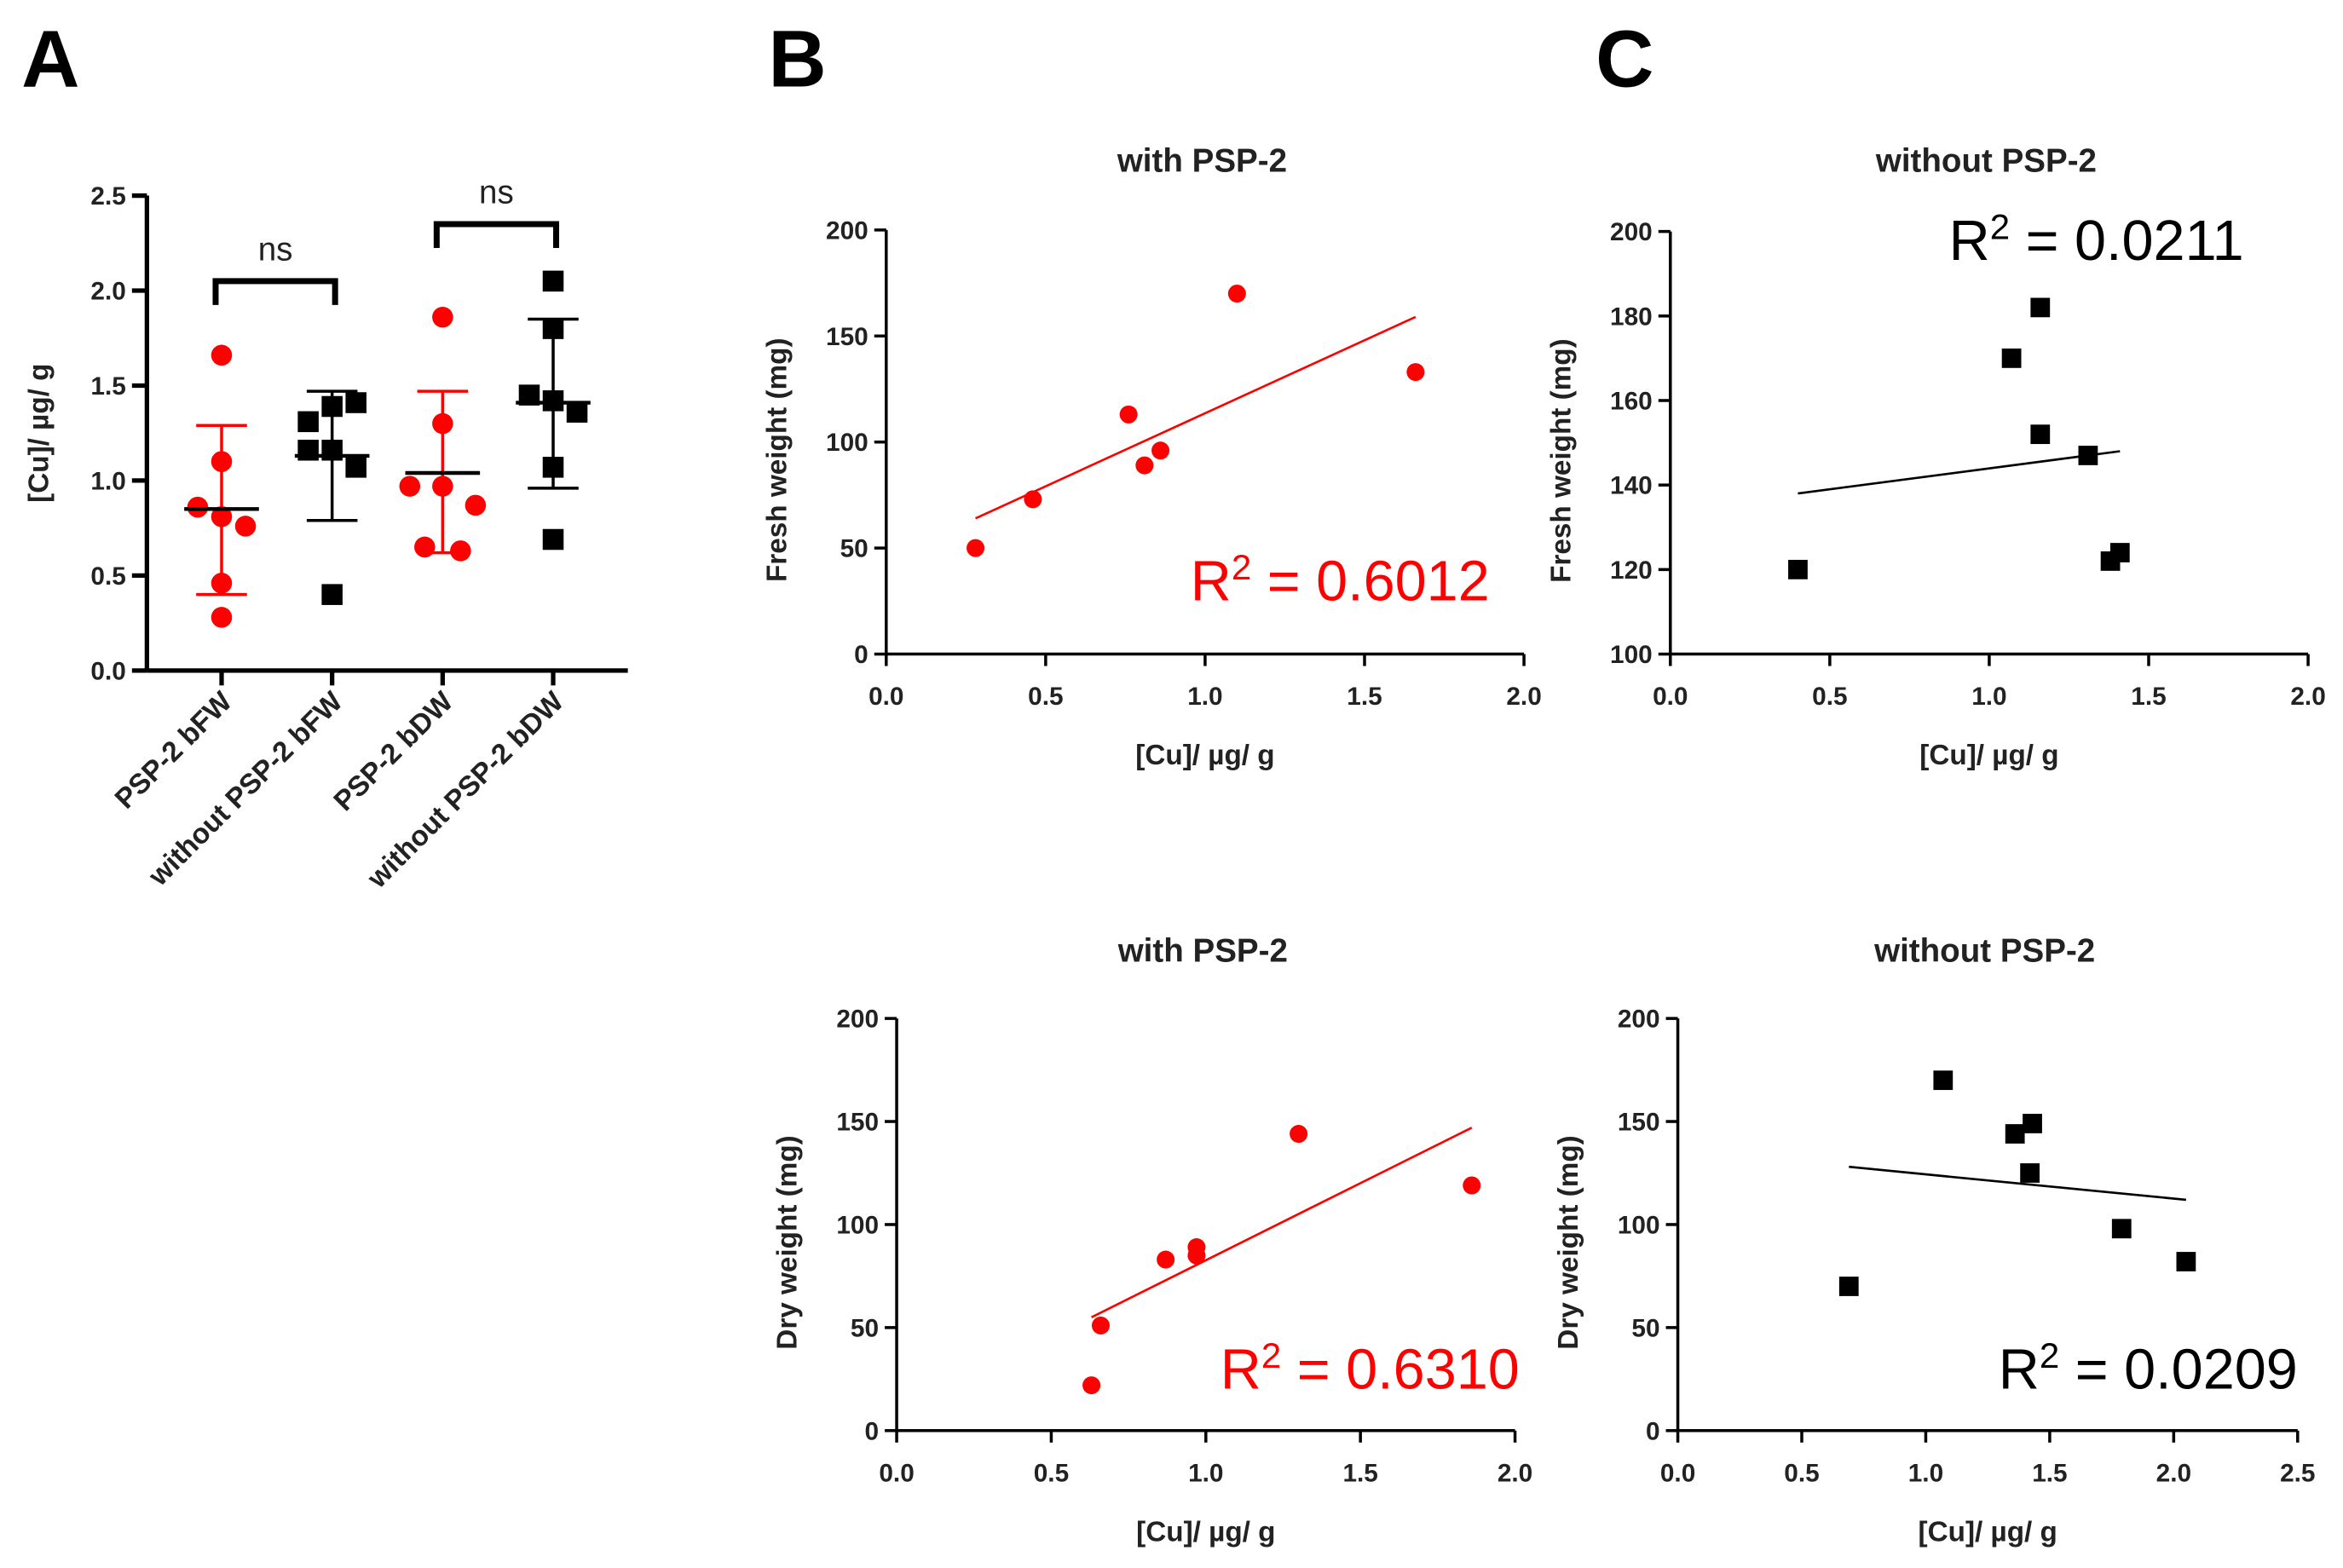 The image size is (2343, 1568). What do you see at coordinates (466, 790) in the screenshot?
I see `x-tick-label: without PSP-2 bDW` at bounding box center [466, 790].